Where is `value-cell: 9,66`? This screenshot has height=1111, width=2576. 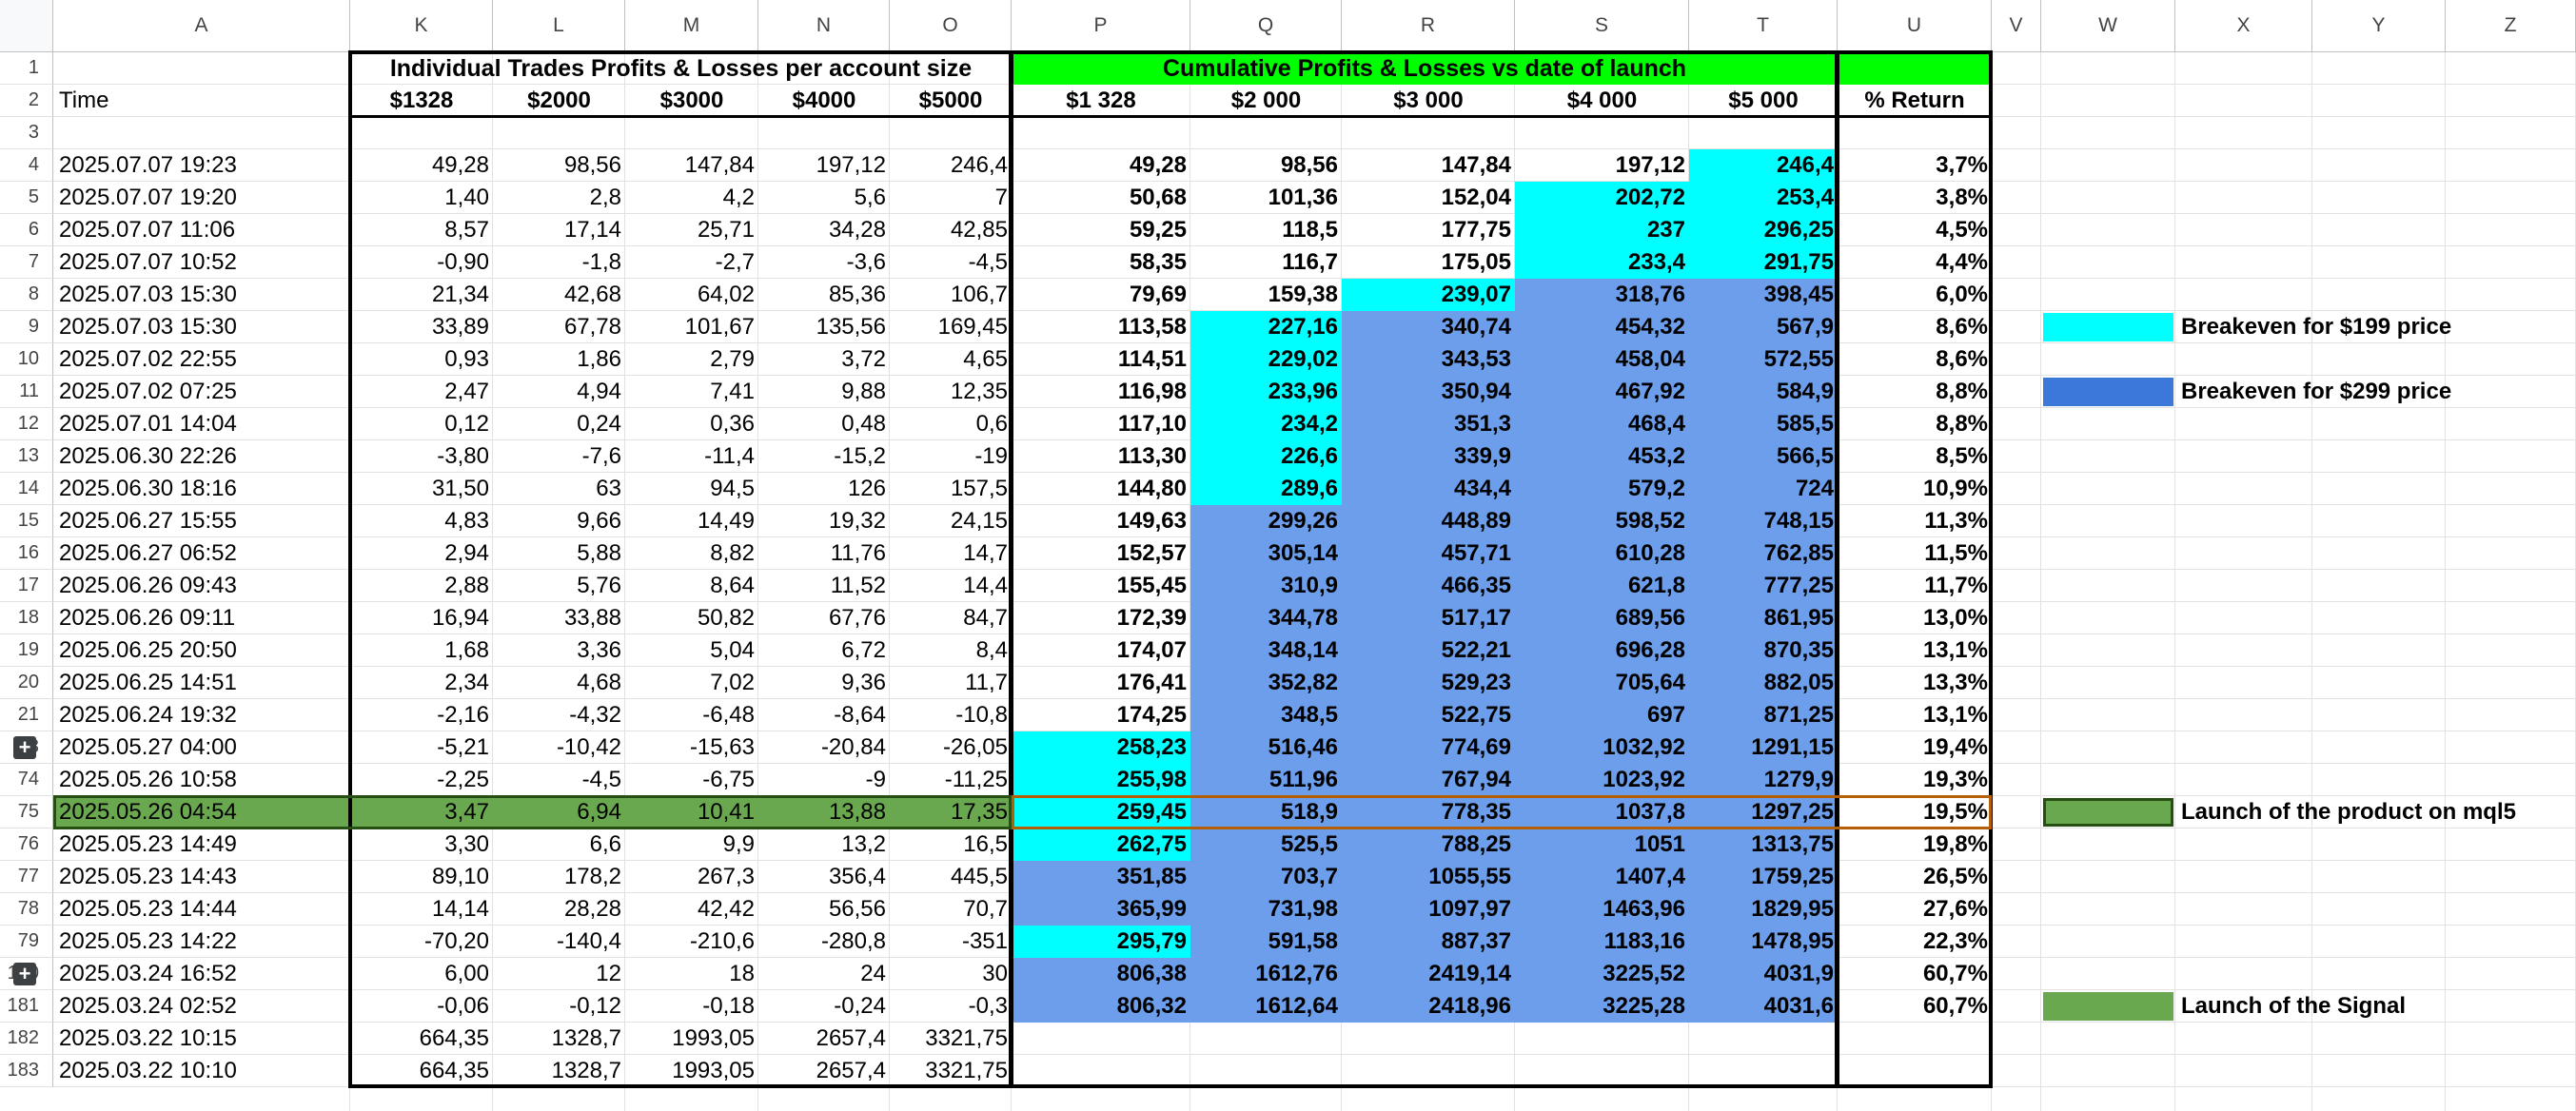
value-cell: 9,66 is located at coordinates (599, 521).